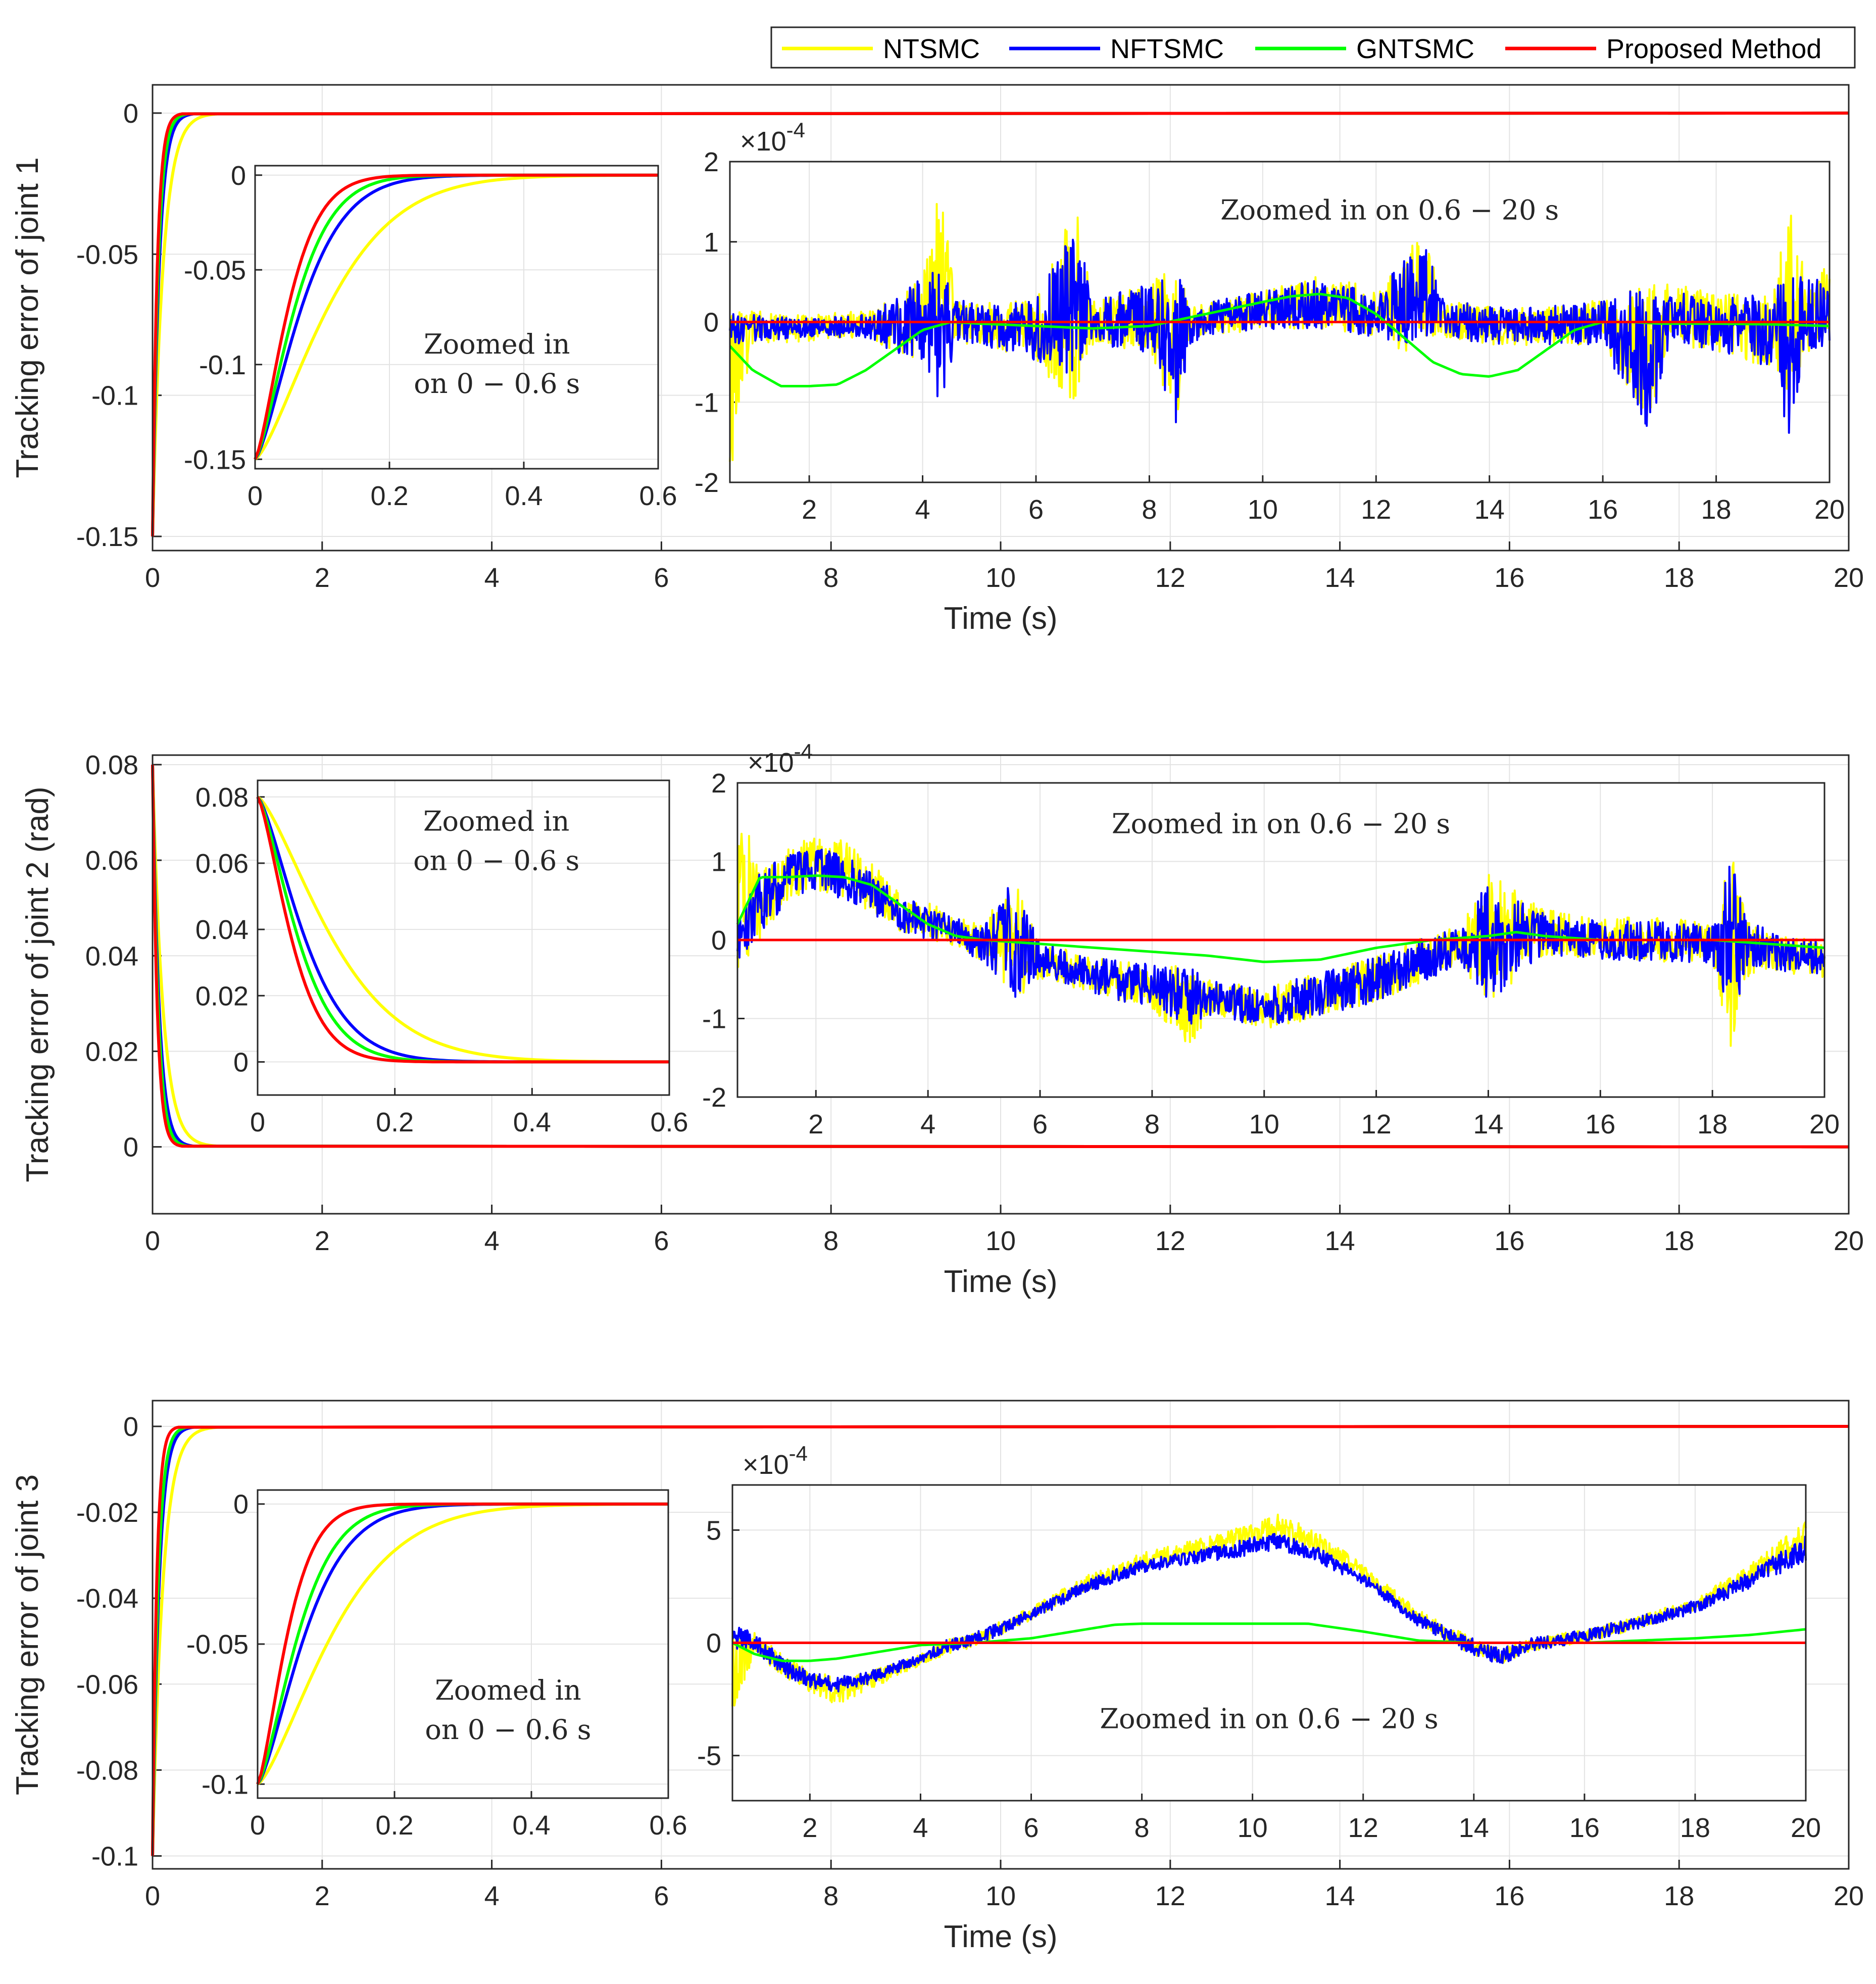  What do you see at coordinates (241, 1505) in the screenshot?
I see `joint3-inset-early-ytick-label: 0` at bounding box center [241, 1505].